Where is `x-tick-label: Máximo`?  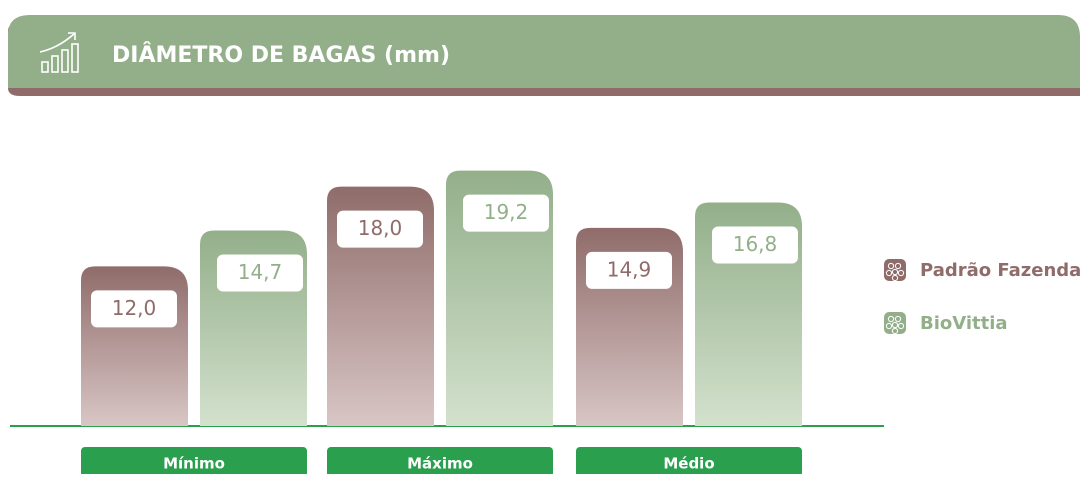
x-tick-label: Máximo is located at coordinates (440, 464).